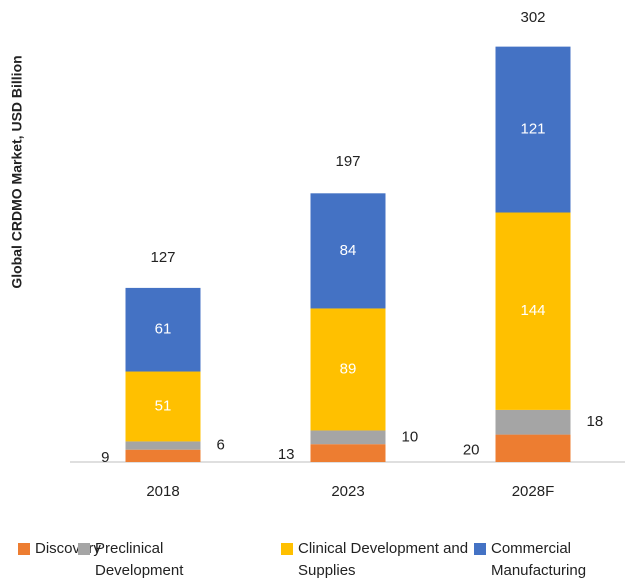  I want to click on data-label: 51, so click(163, 405).